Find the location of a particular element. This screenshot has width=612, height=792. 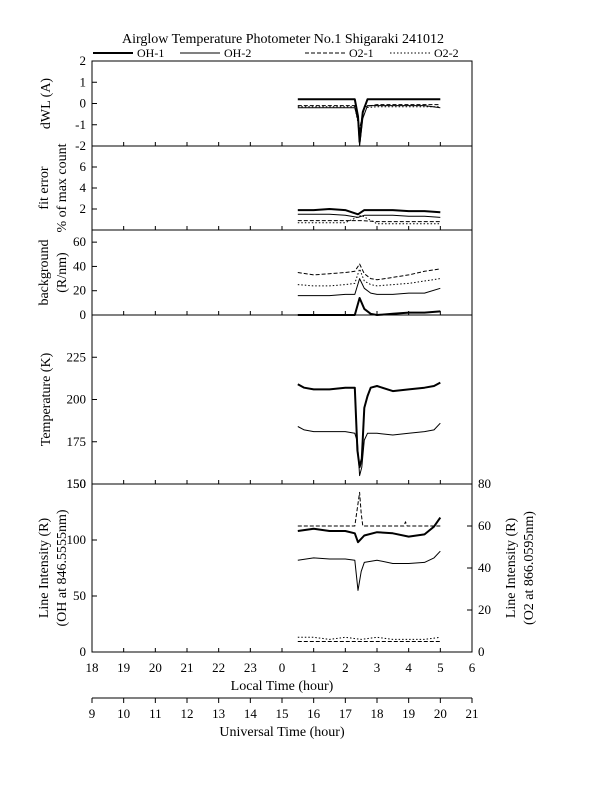

intensity-ytick-label: 0 is located at coordinates (83, 651).